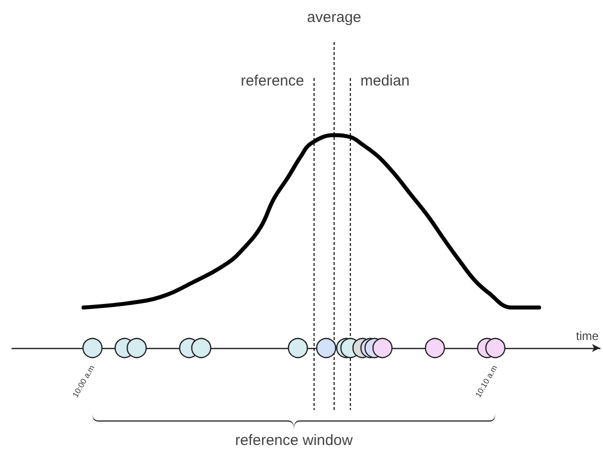  Describe the element at coordinates (334, 17) in the screenshot. I see `ref-line-label: average` at that location.